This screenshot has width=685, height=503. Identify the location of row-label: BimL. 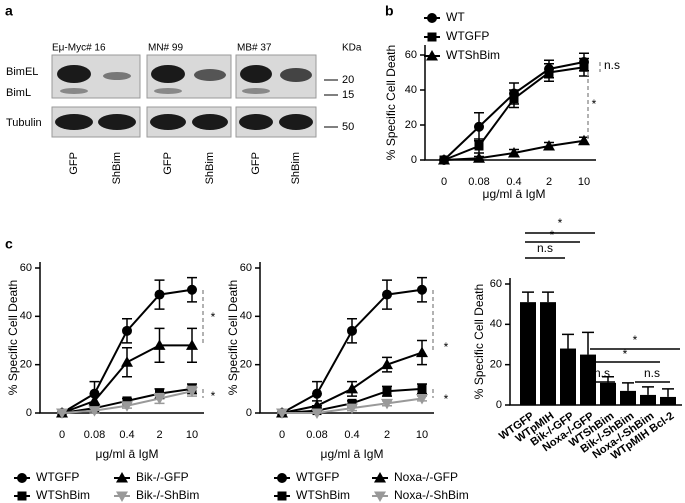
(18, 93).